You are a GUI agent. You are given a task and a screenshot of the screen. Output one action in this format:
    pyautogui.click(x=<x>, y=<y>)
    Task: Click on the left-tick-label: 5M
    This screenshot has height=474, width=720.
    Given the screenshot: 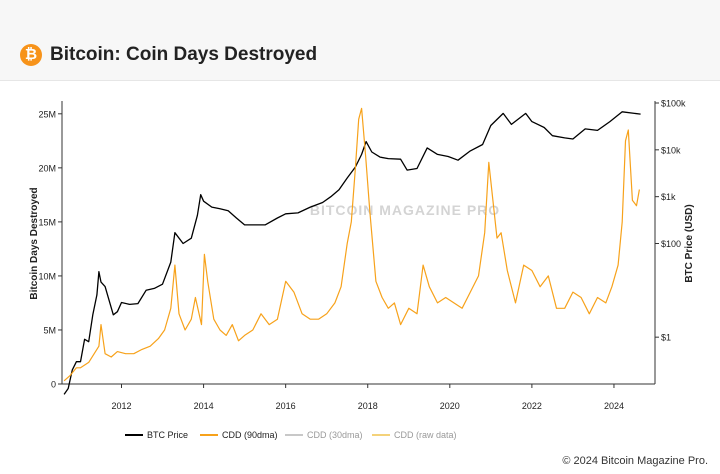 What is the action you would take?
    pyautogui.click(x=49, y=330)
    